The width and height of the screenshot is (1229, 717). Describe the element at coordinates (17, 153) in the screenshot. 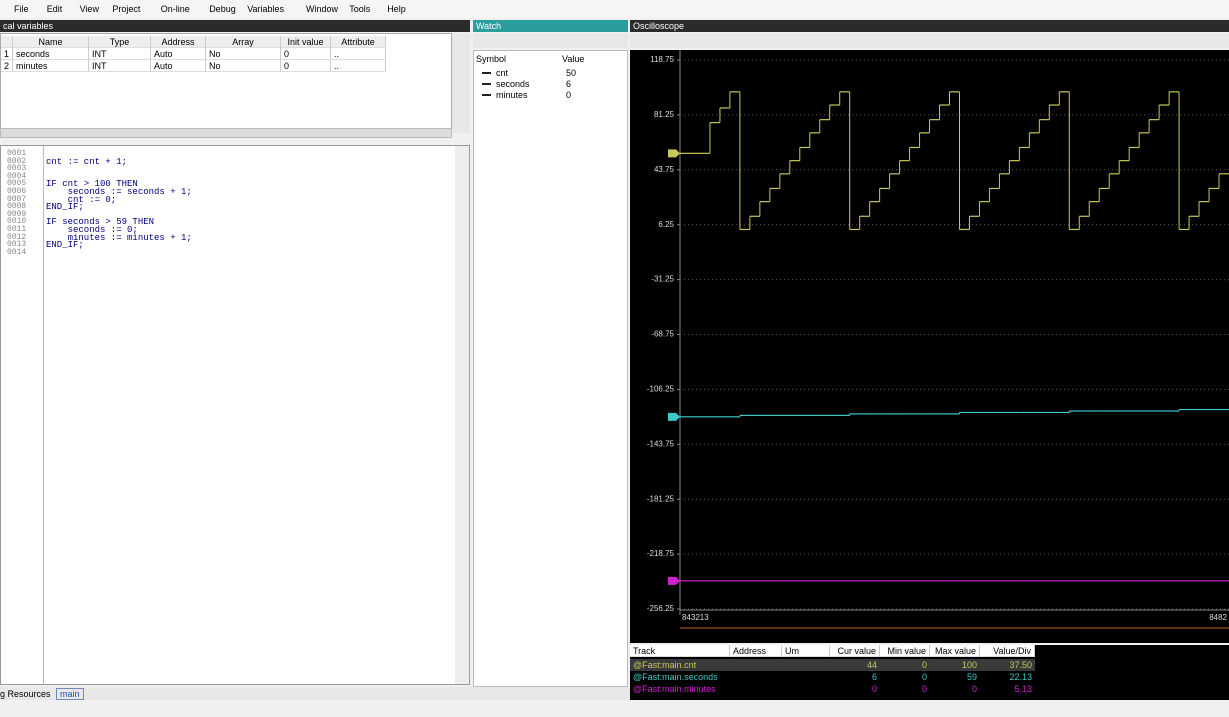

I see `line-number: 0001` at that location.